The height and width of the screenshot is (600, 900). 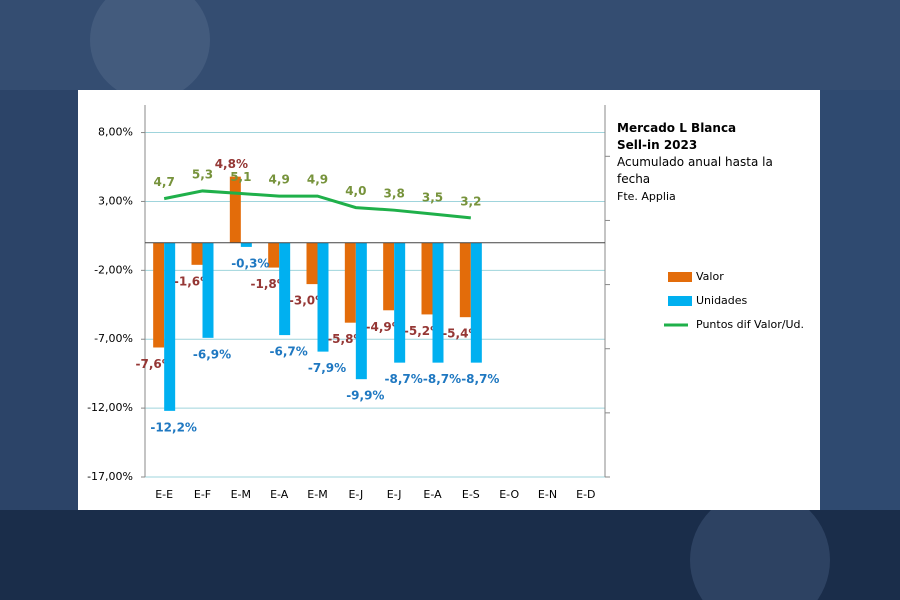 What do you see at coordinates (115, 200) in the screenshot?
I see `y-tick-label: 3,00%` at bounding box center [115, 200].